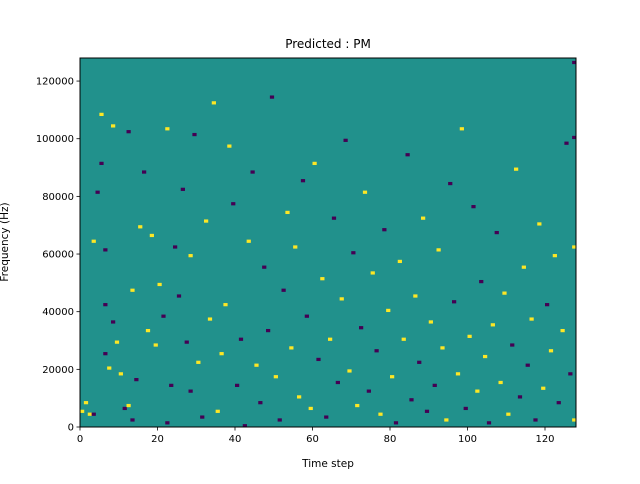 This screenshot has height=484, width=640. I want to click on x-tick-label: 40, so click(235, 439).